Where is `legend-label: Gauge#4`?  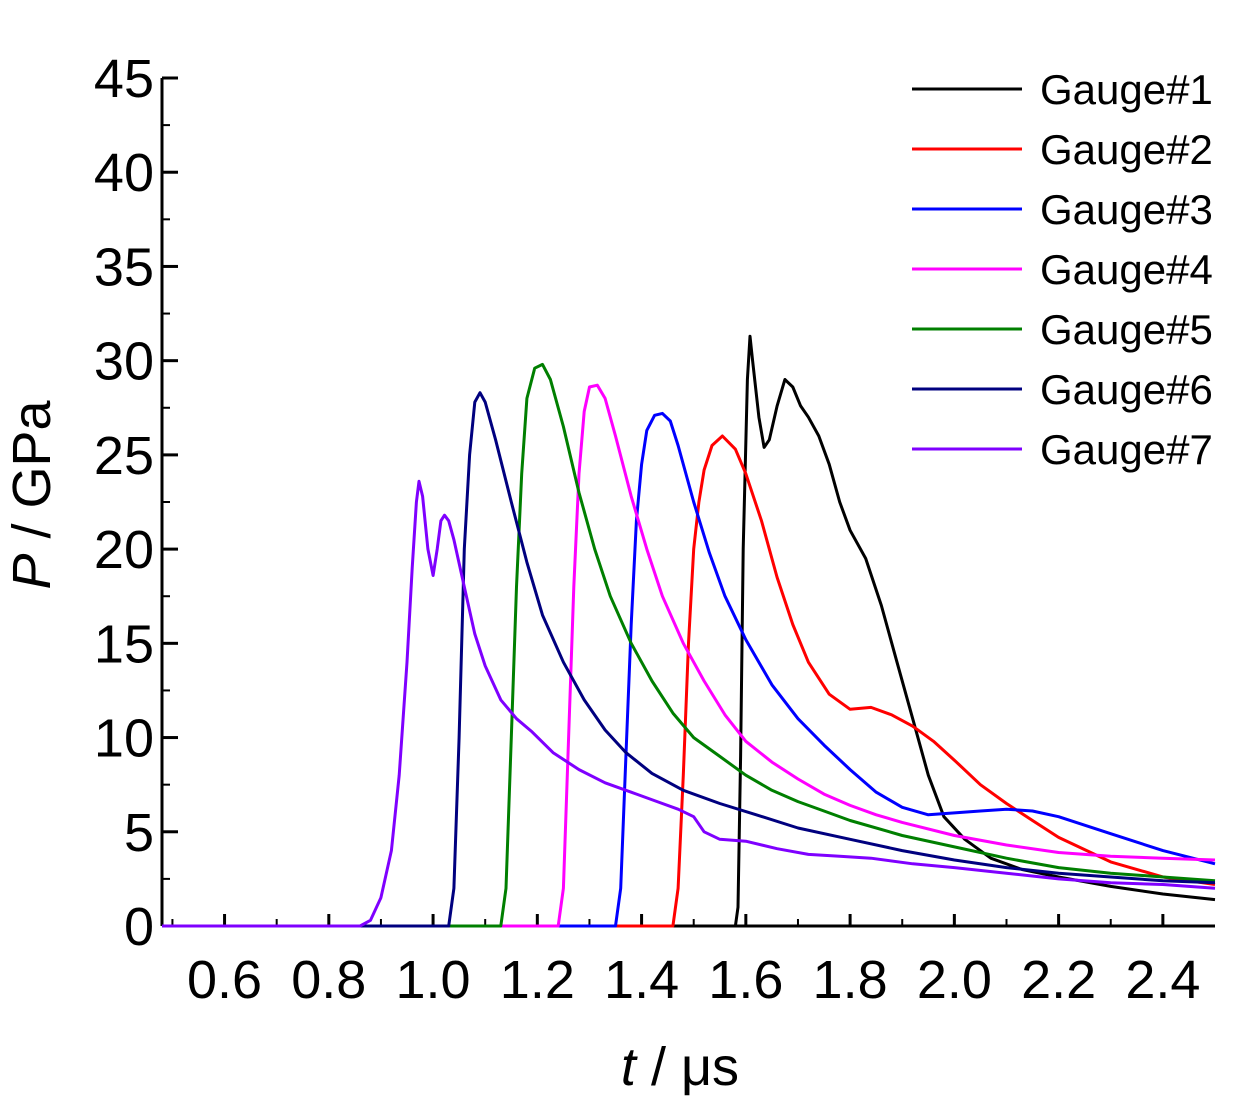 legend-label: Gauge#4 is located at coordinates (1126, 269).